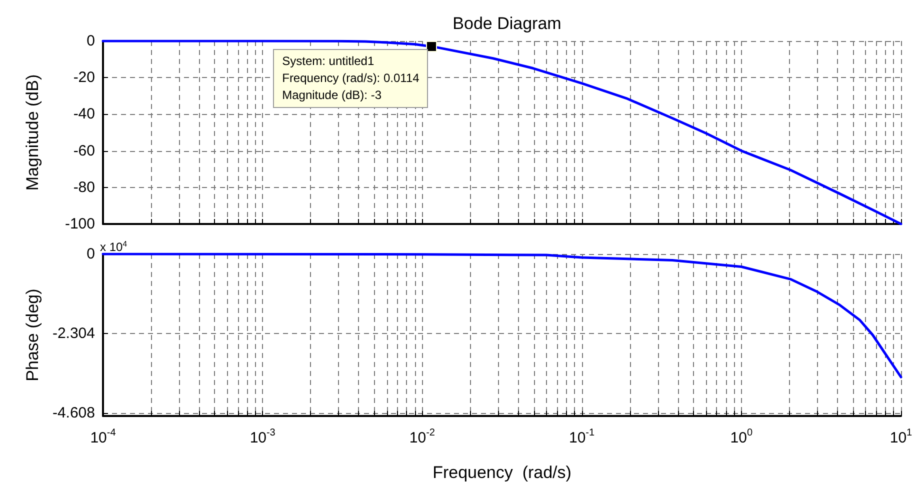 The height and width of the screenshot is (486, 923). I want to click on x-axis-title: Frequency (rad/s), so click(502, 472).